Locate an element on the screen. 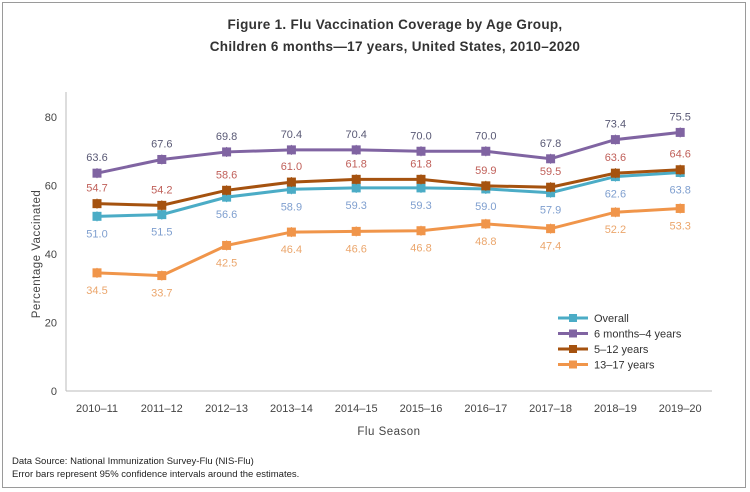 The width and height of the screenshot is (750, 492). x-axis-label: Flu Season is located at coordinates (388, 432).